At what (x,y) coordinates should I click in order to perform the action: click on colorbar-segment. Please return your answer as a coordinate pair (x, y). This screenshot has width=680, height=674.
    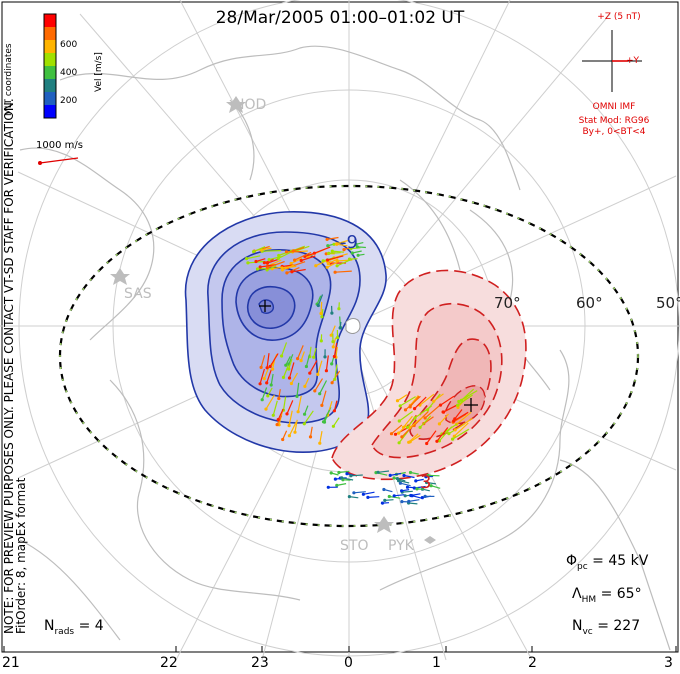
    Looking at the image, I should click on (50, 85).